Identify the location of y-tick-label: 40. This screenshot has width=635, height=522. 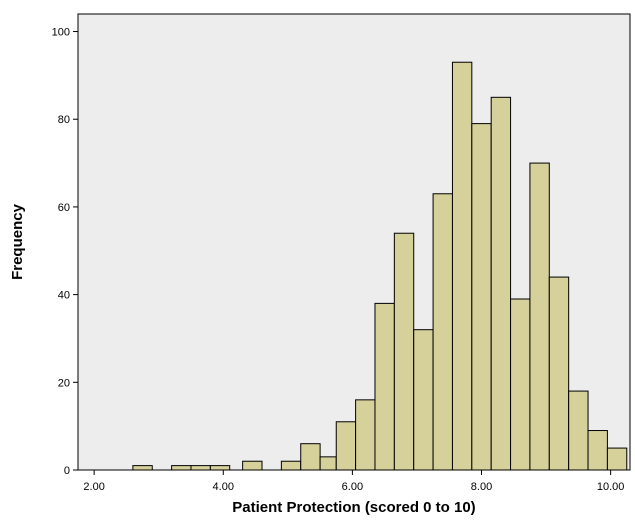
(64, 296).